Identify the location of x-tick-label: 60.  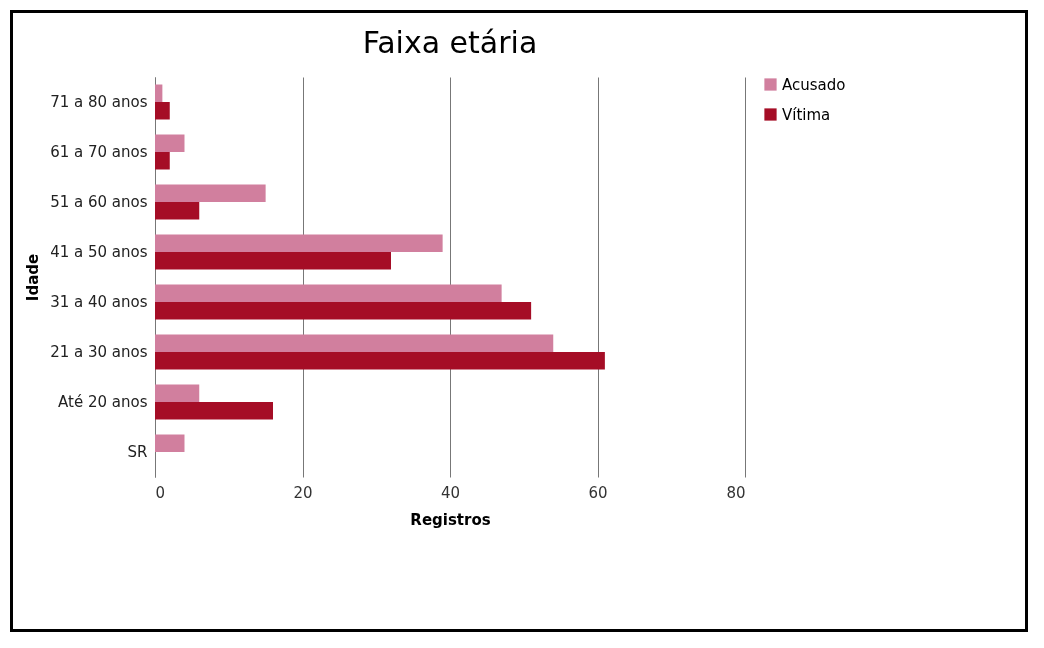
(598, 492).